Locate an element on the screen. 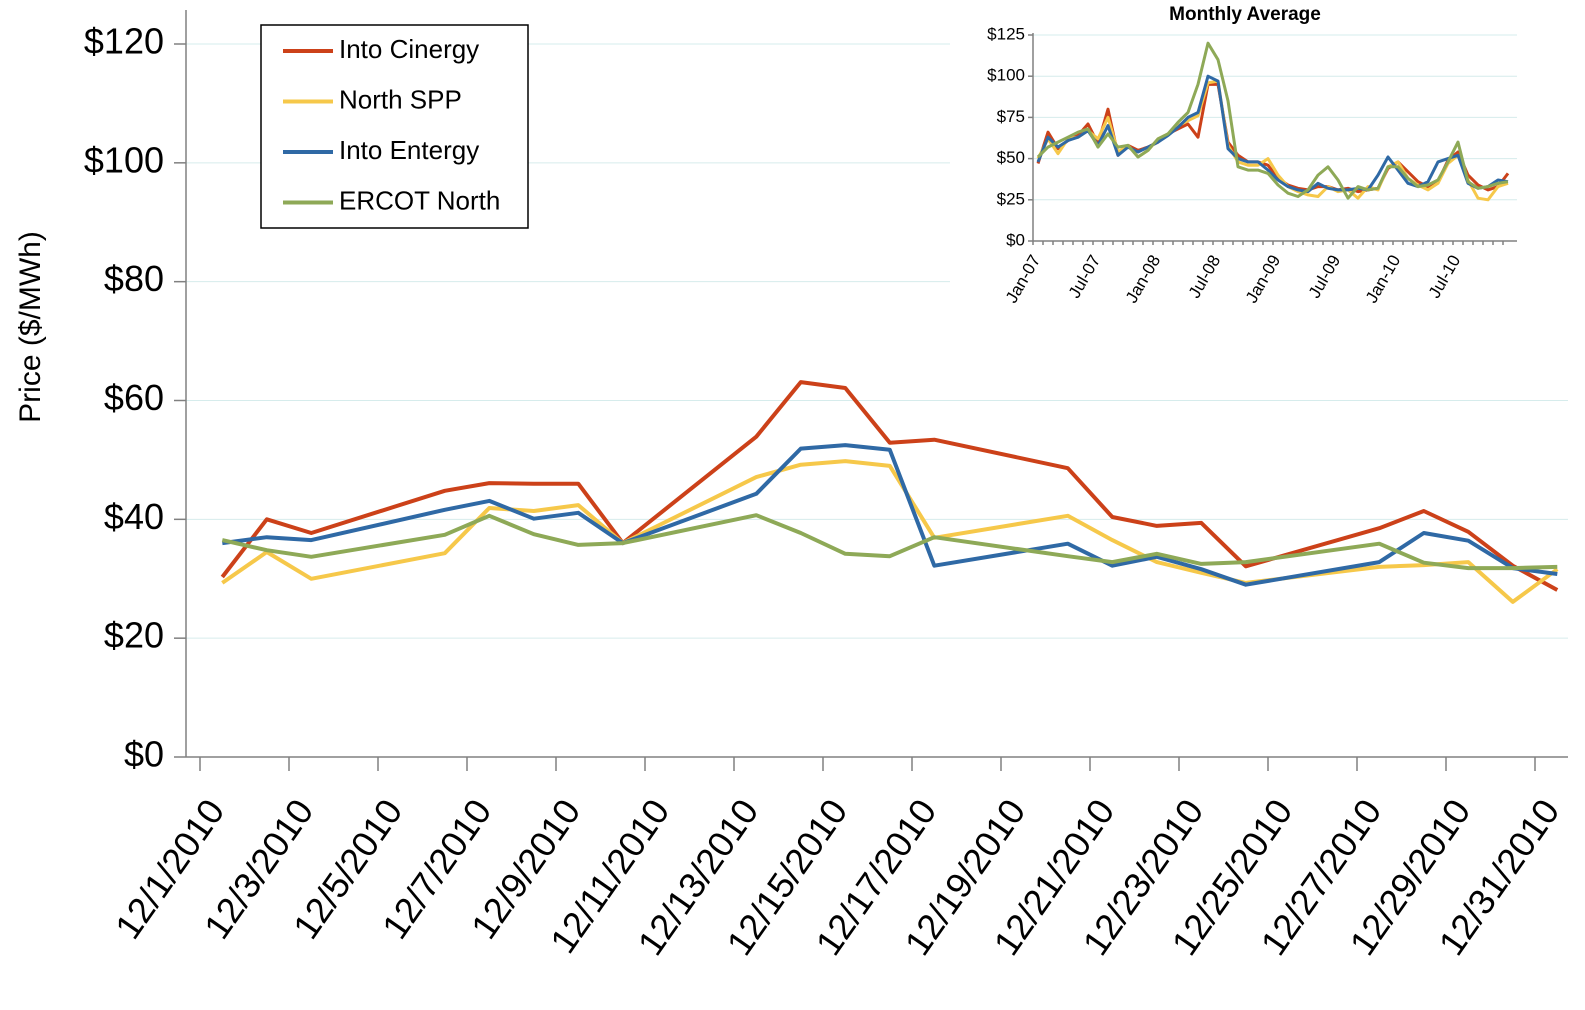 The image size is (1585, 1010). y-tick-label: $120 is located at coordinates (124, 41).